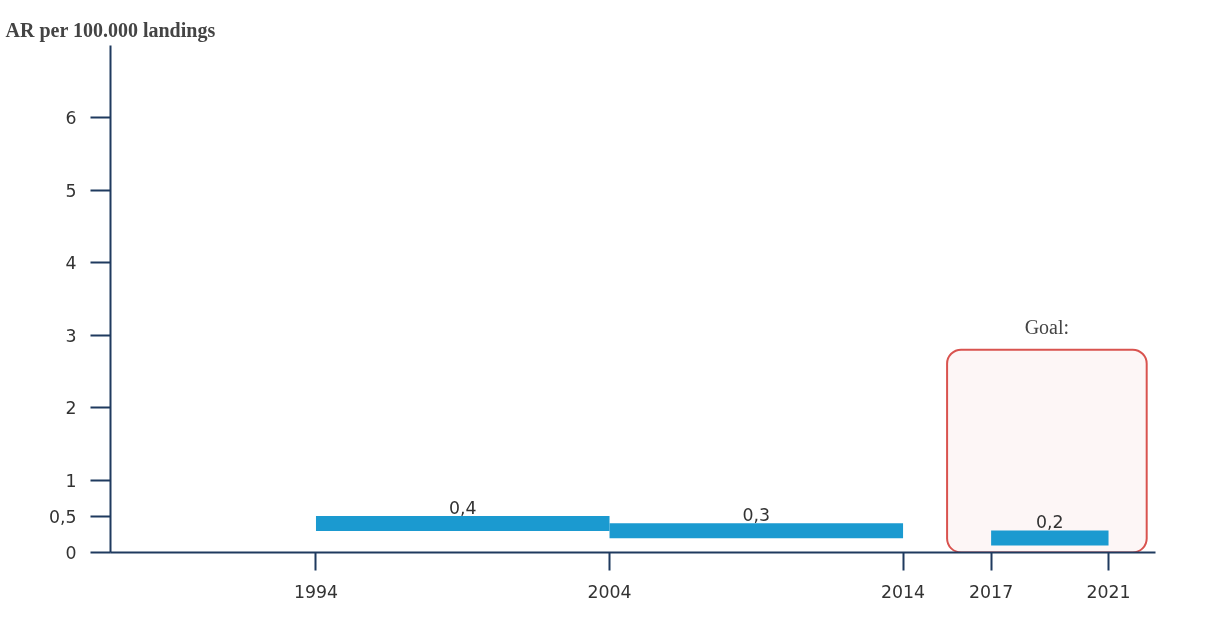 The image size is (1208, 641). What do you see at coordinates (1108, 591) in the screenshot?
I see `x-tick-label: 2021` at bounding box center [1108, 591].